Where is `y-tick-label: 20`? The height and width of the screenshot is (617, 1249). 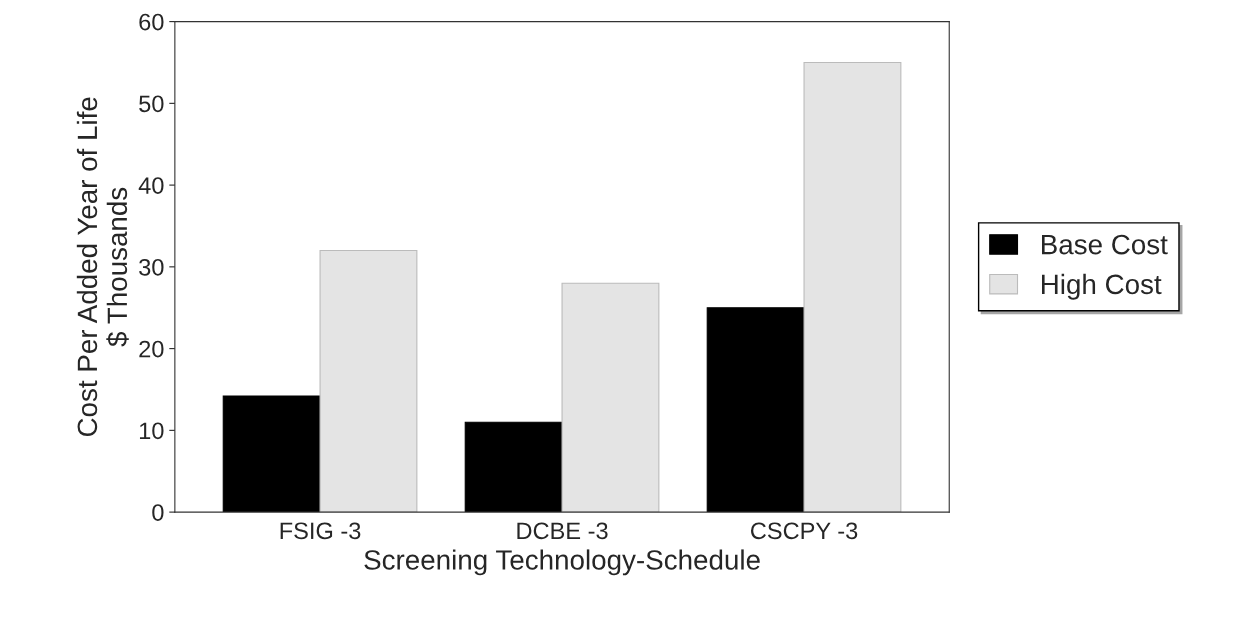 y-tick-label: 20 is located at coordinates (151, 349).